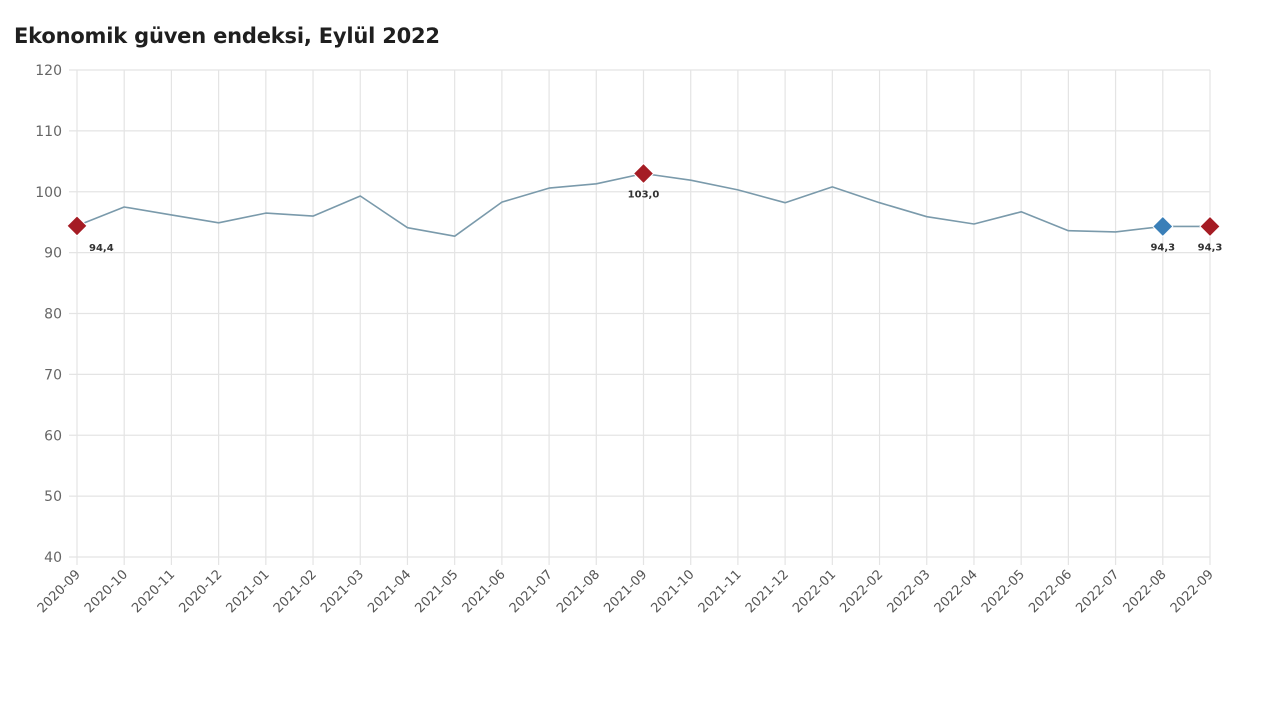  Describe the element at coordinates (436, 591) in the screenshot. I see `x-tick-label: 2021-05` at that location.